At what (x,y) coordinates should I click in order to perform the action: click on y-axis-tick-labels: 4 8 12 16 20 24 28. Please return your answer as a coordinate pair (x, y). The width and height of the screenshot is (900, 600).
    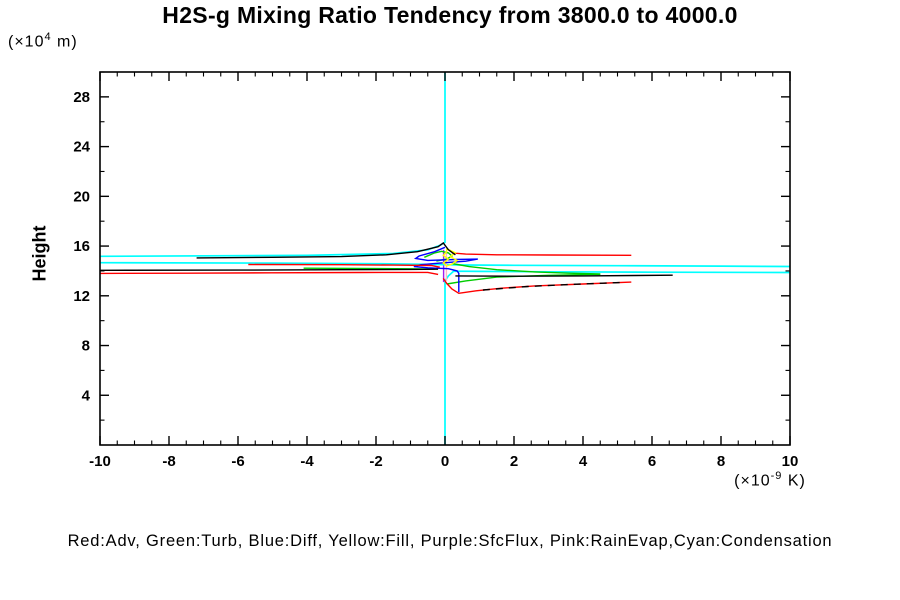
    Looking at the image, I should click on (81, 246).